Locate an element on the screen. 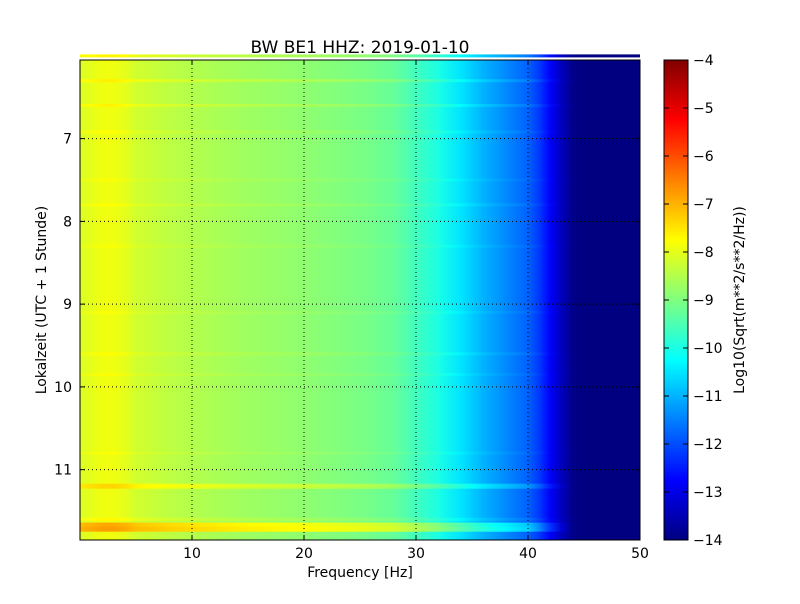 The image size is (800, 604). chart-title: BW BE1 HHZ: 2019-01-10 is located at coordinates (359, 48).